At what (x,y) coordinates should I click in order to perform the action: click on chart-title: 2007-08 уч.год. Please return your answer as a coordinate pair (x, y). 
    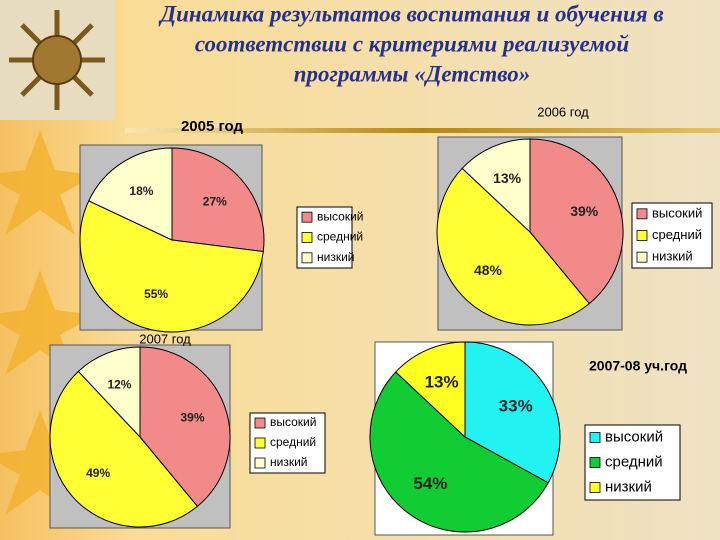
    Looking at the image, I should click on (638, 366).